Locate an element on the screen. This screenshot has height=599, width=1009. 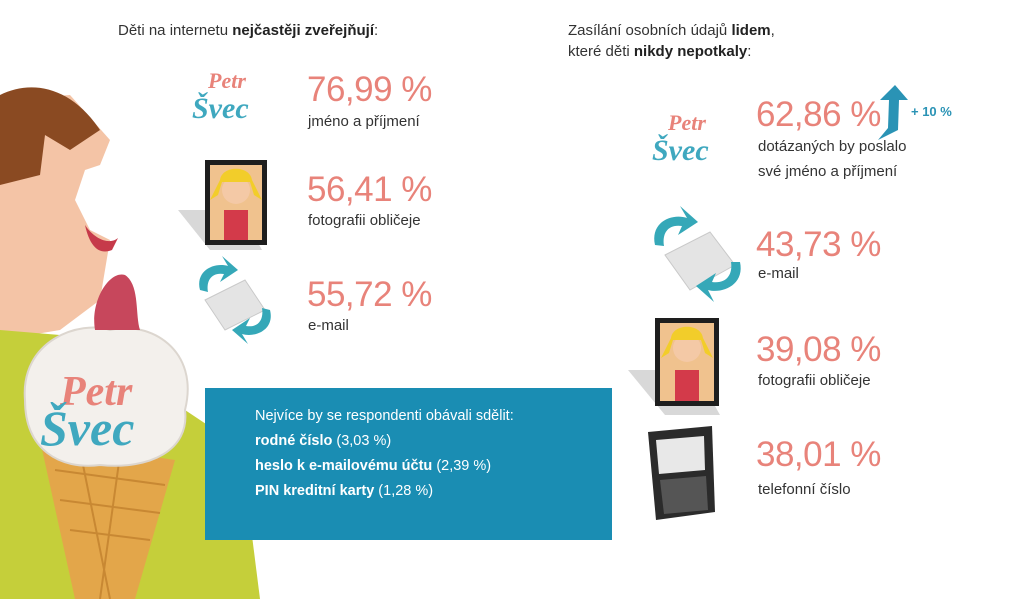
label: dotázaných by poslalo is located at coordinates (832, 146).